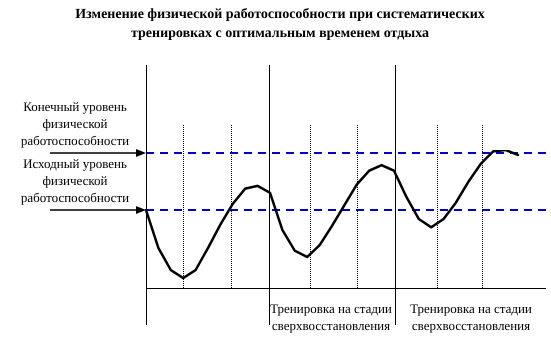  I want to click on ref-line-label: Конечный уровень физической работоспособности, so click(75, 124).